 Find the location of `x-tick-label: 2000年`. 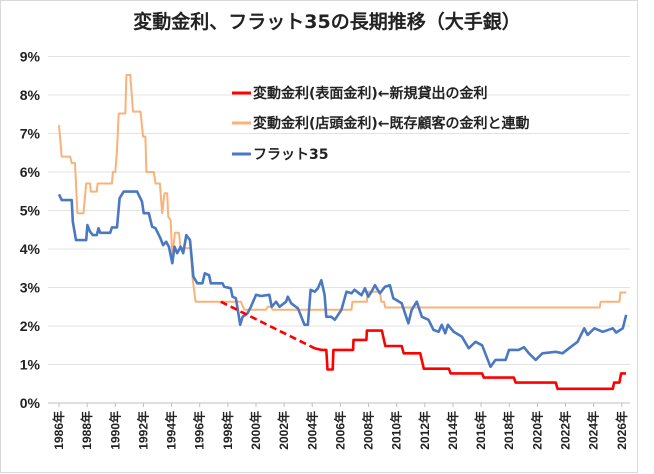

x-tick-label: 2000年 is located at coordinates (255, 430).